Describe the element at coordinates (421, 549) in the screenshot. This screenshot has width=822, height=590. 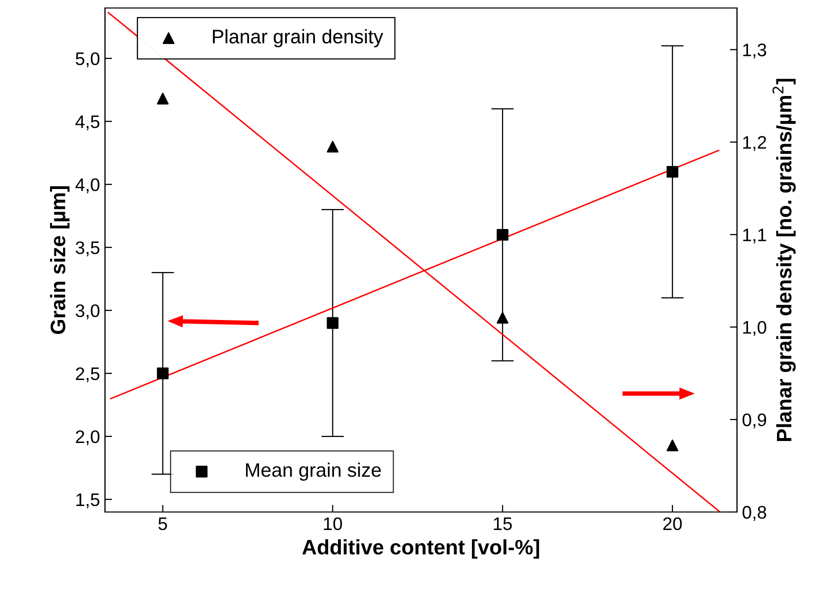
I see `x-axis-title: Additive content [vol-%]` at that location.